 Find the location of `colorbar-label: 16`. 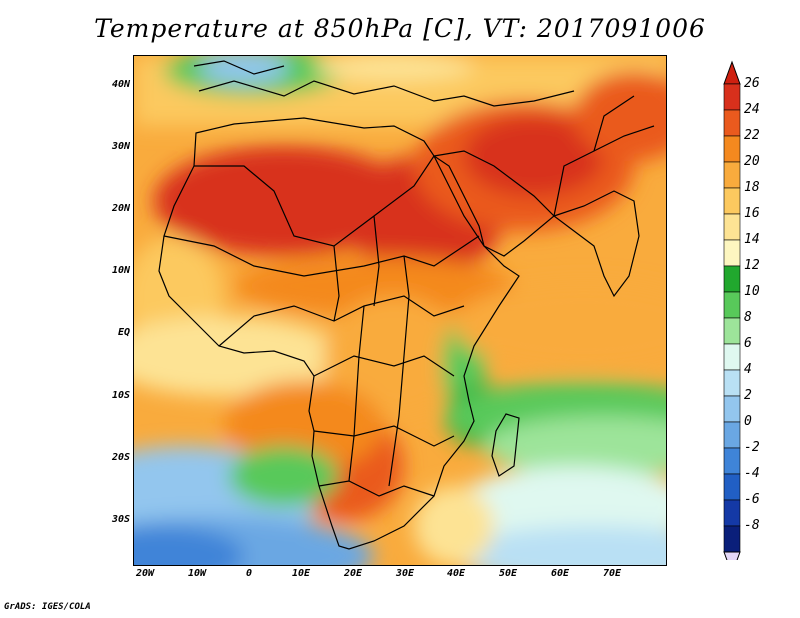

colorbar-label: 16 is located at coordinates (752, 213).